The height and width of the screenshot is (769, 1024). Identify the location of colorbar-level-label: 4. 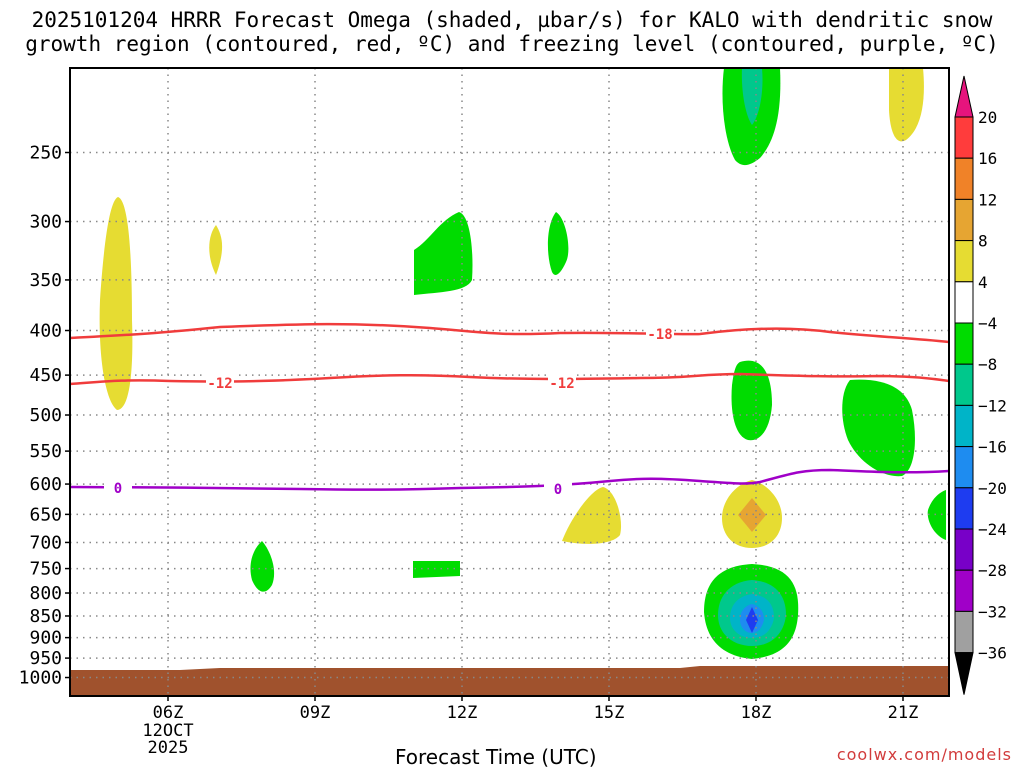
(983, 282).